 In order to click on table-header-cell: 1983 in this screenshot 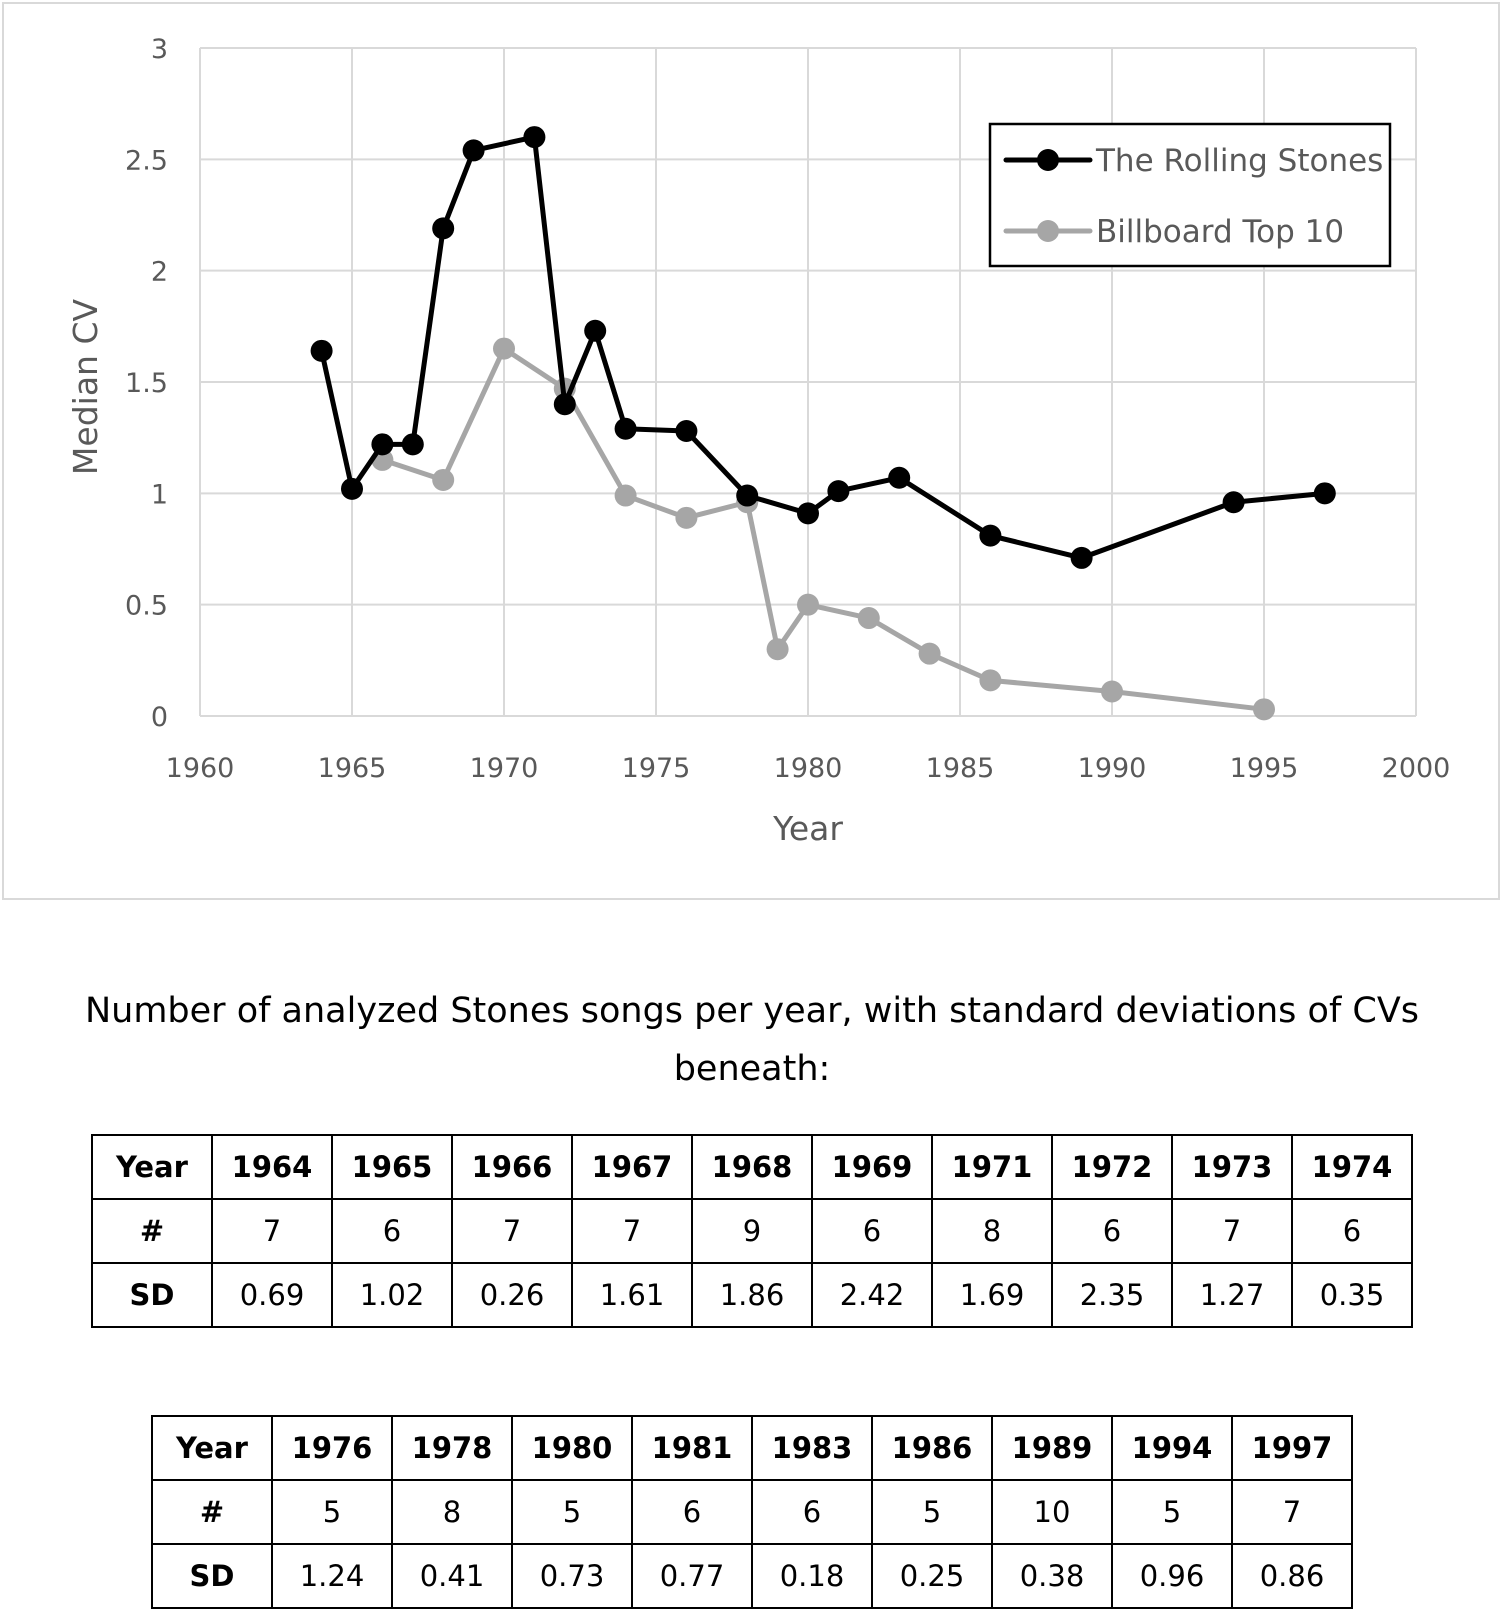, I will do `click(812, 1448)`.